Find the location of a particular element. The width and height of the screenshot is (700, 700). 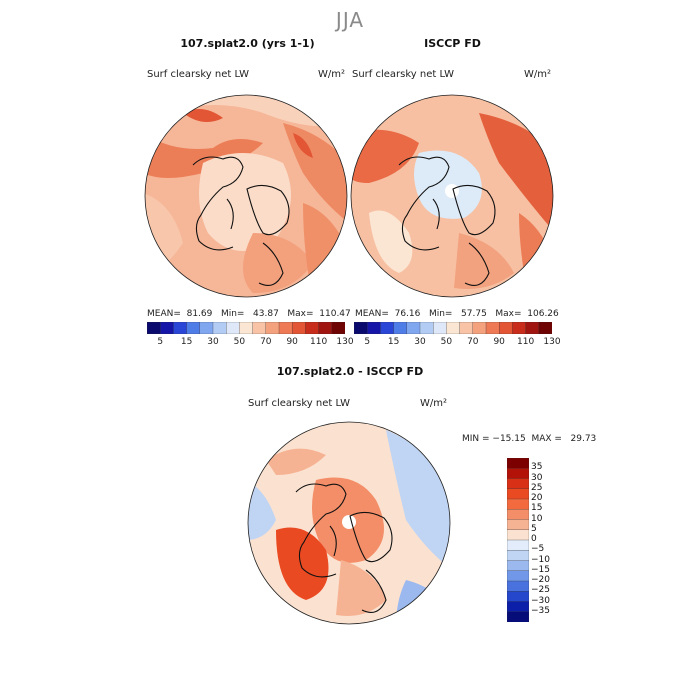

panel-2-variable: Surf clearsky net LW is located at coordinates (403, 74).